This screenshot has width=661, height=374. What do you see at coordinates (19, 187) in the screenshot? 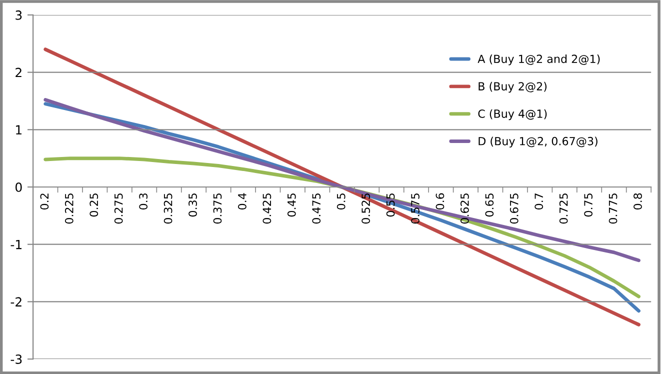
I see `y-tick-label: 0` at bounding box center [19, 187].